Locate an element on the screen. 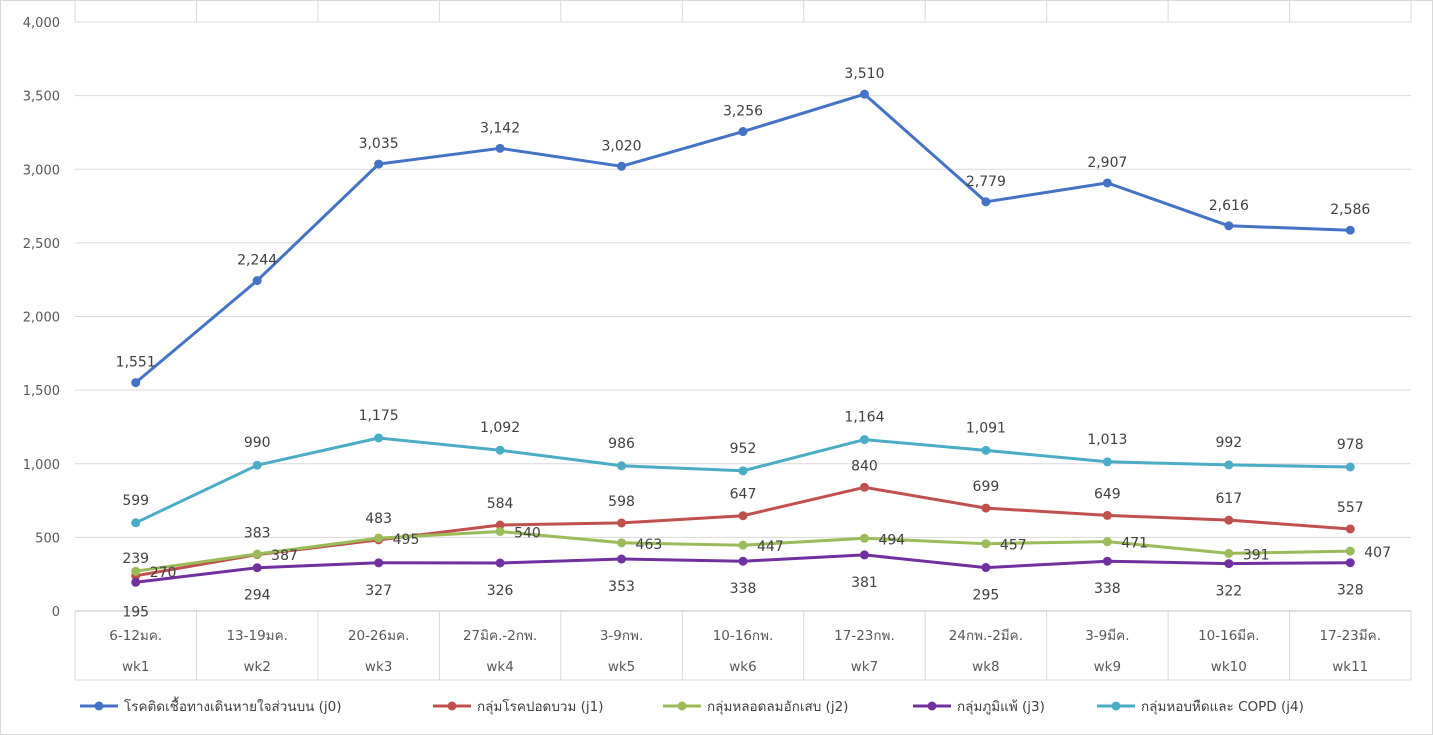  data-label: 3,020 is located at coordinates (621, 146).